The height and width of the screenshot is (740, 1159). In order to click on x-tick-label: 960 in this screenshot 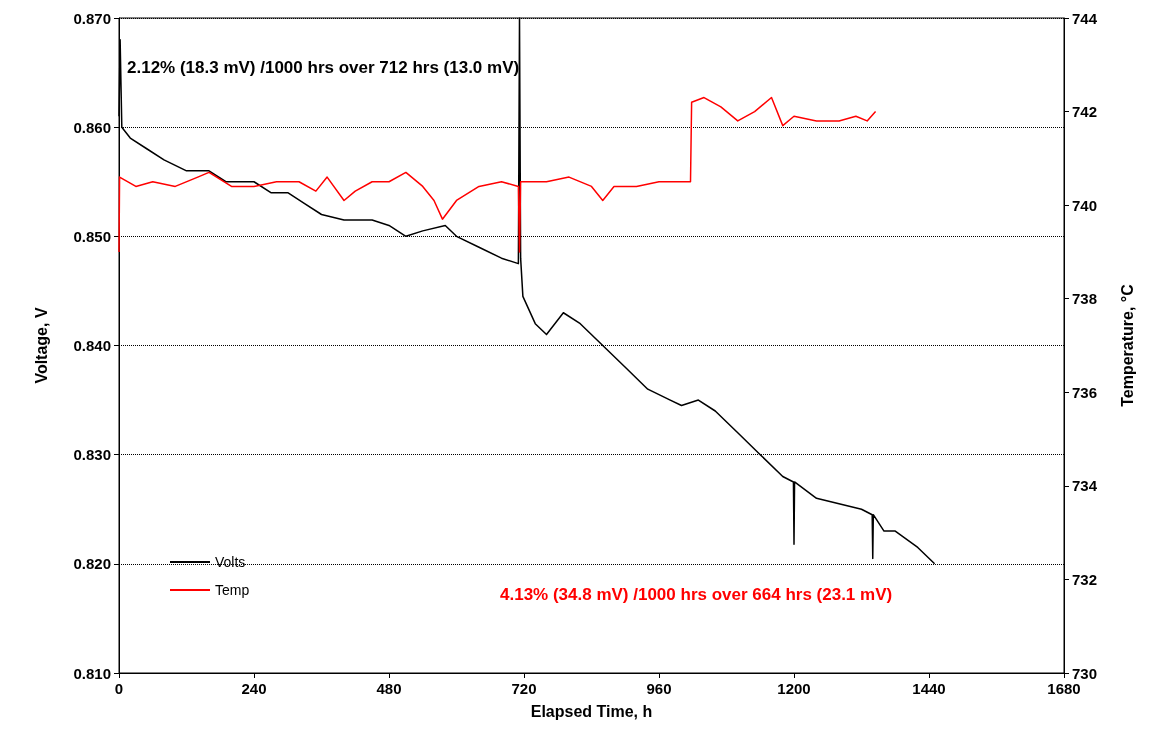, I will do `click(659, 688)`.